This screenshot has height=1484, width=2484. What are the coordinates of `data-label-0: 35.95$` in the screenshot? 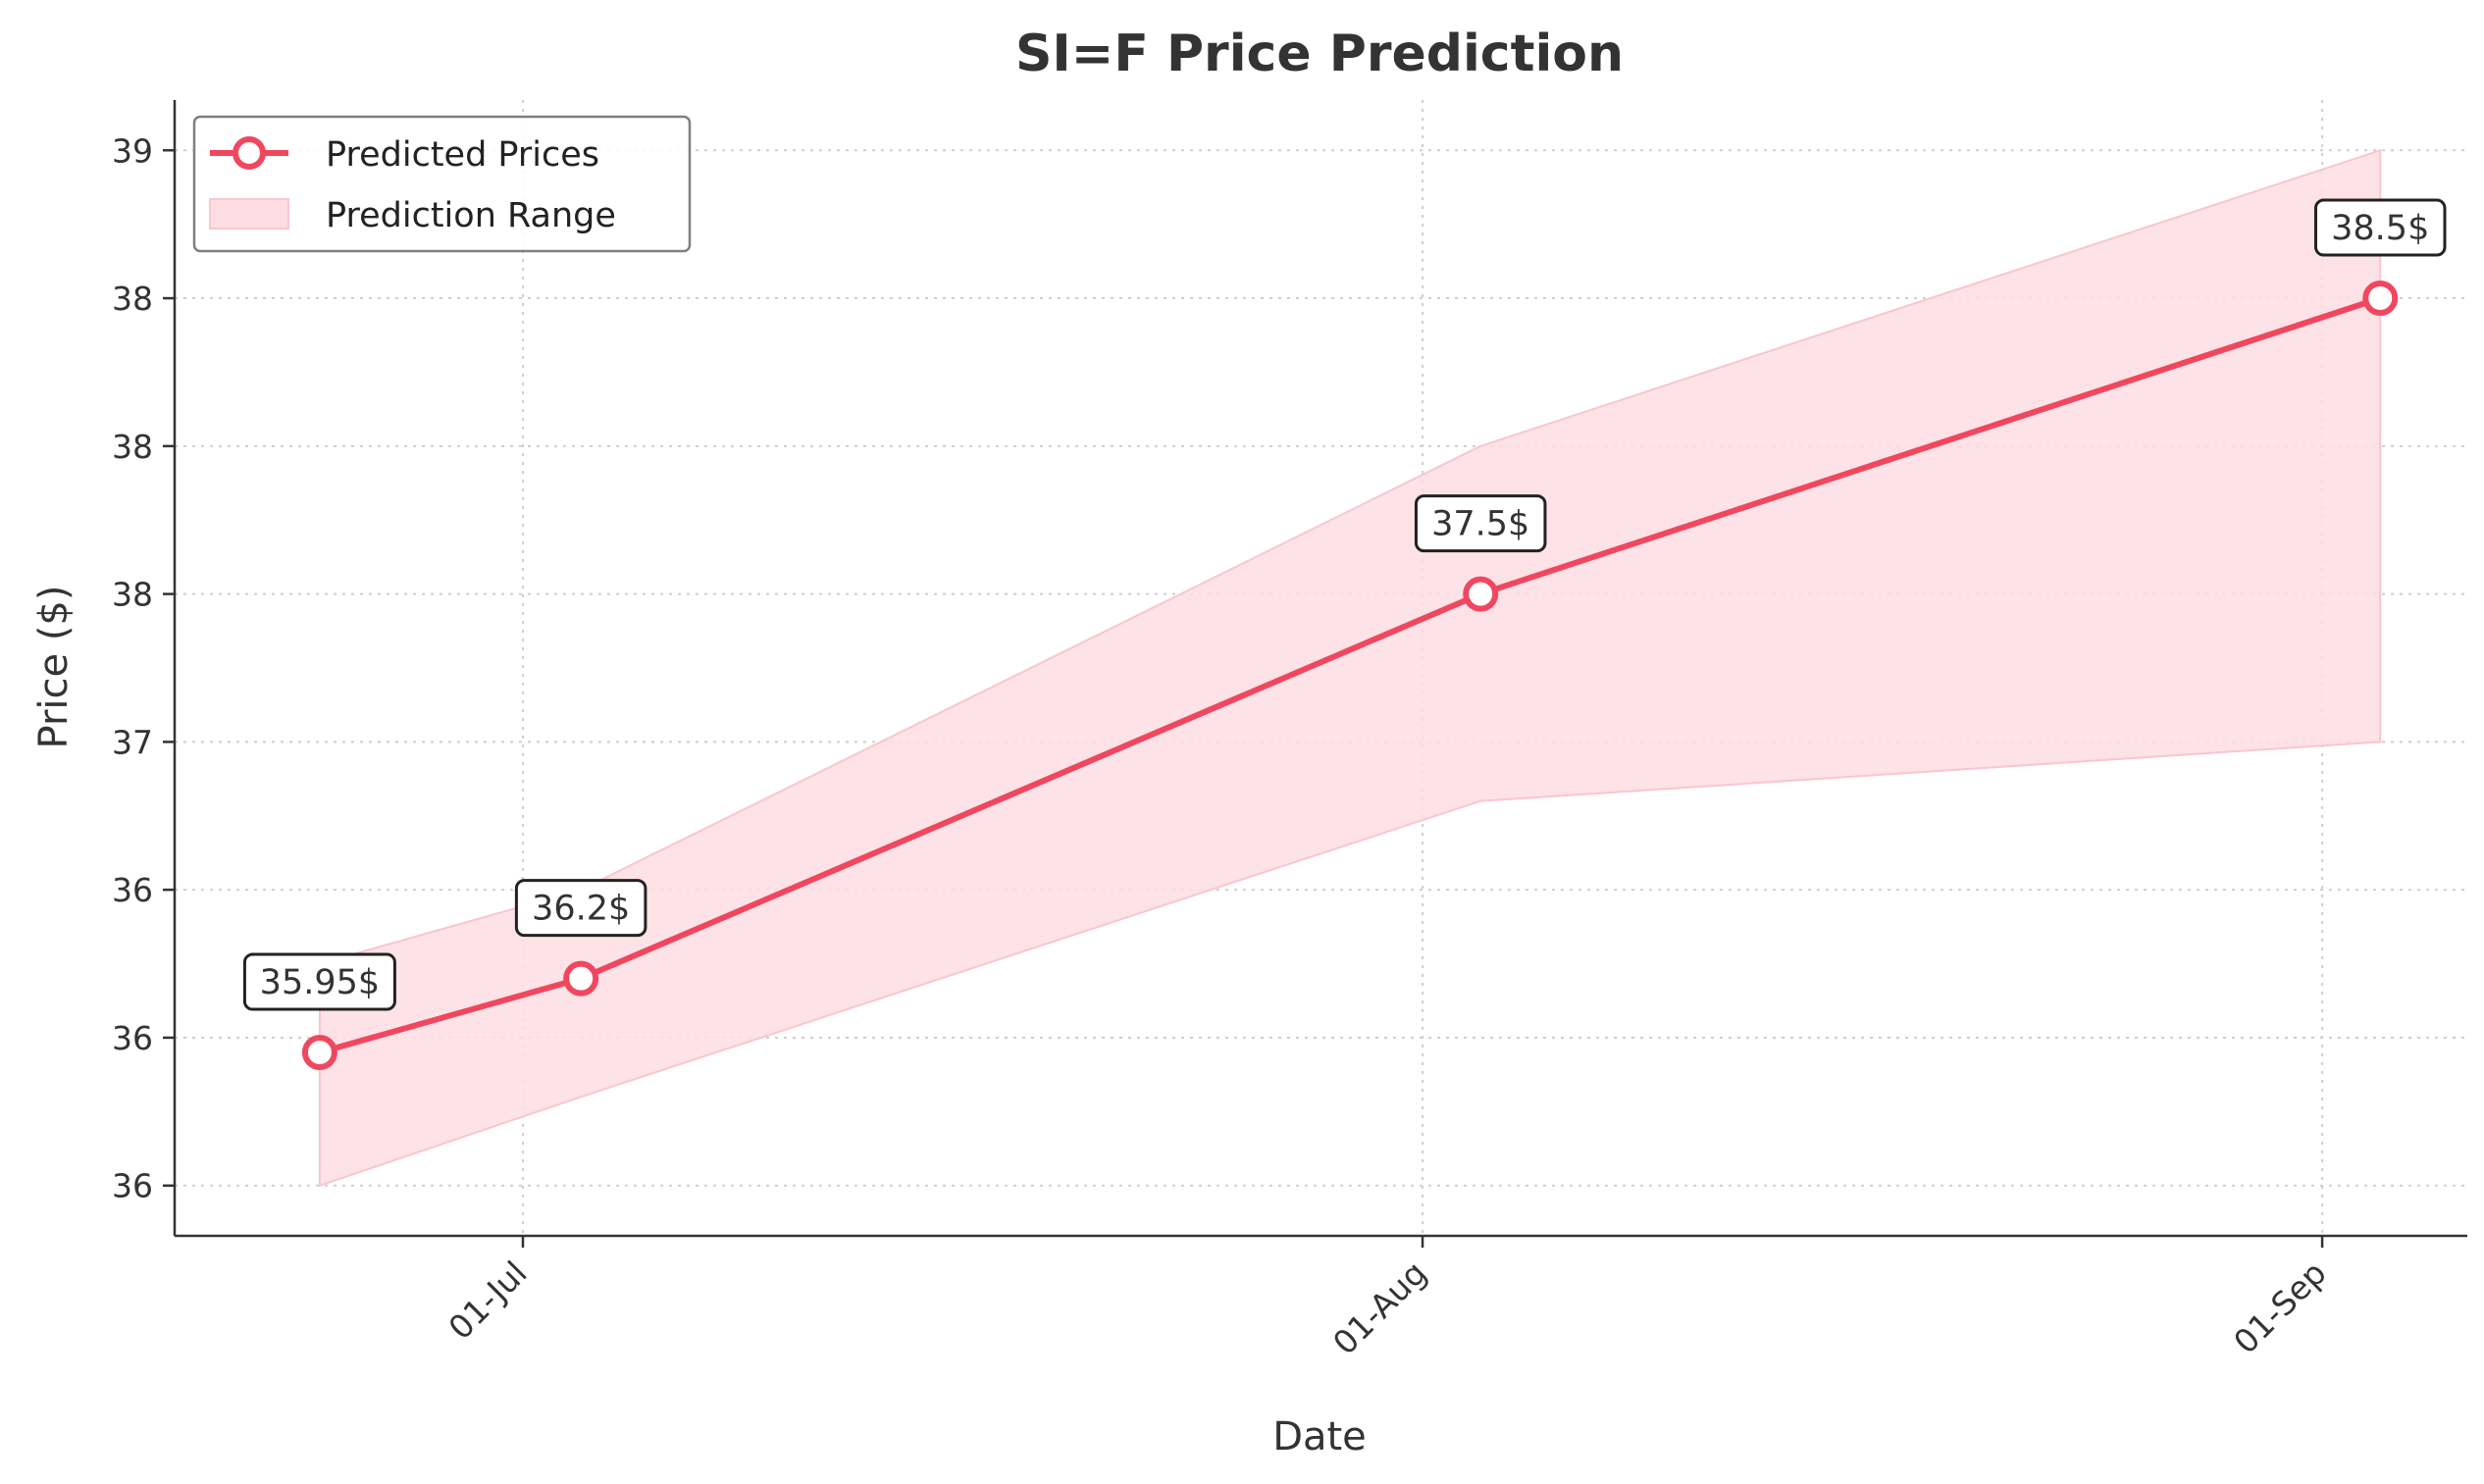 It's located at (320, 982).